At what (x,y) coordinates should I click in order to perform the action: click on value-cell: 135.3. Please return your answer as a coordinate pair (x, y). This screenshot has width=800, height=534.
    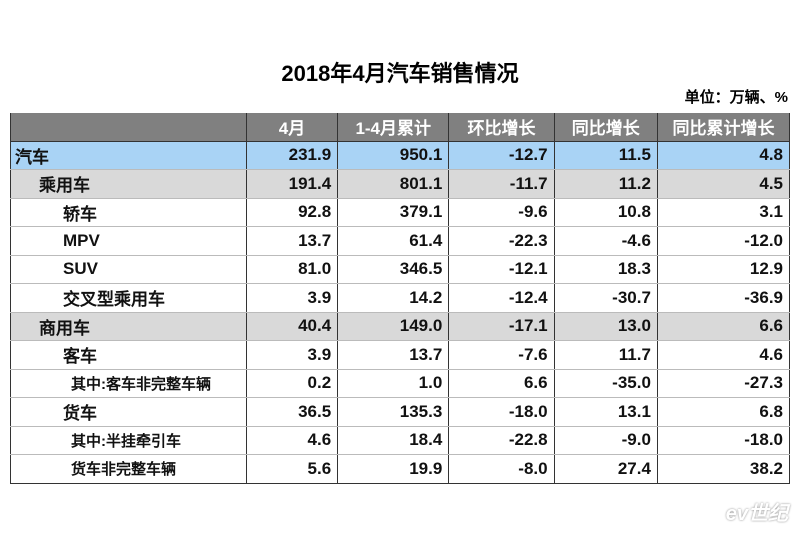
    Looking at the image, I should click on (393, 412).